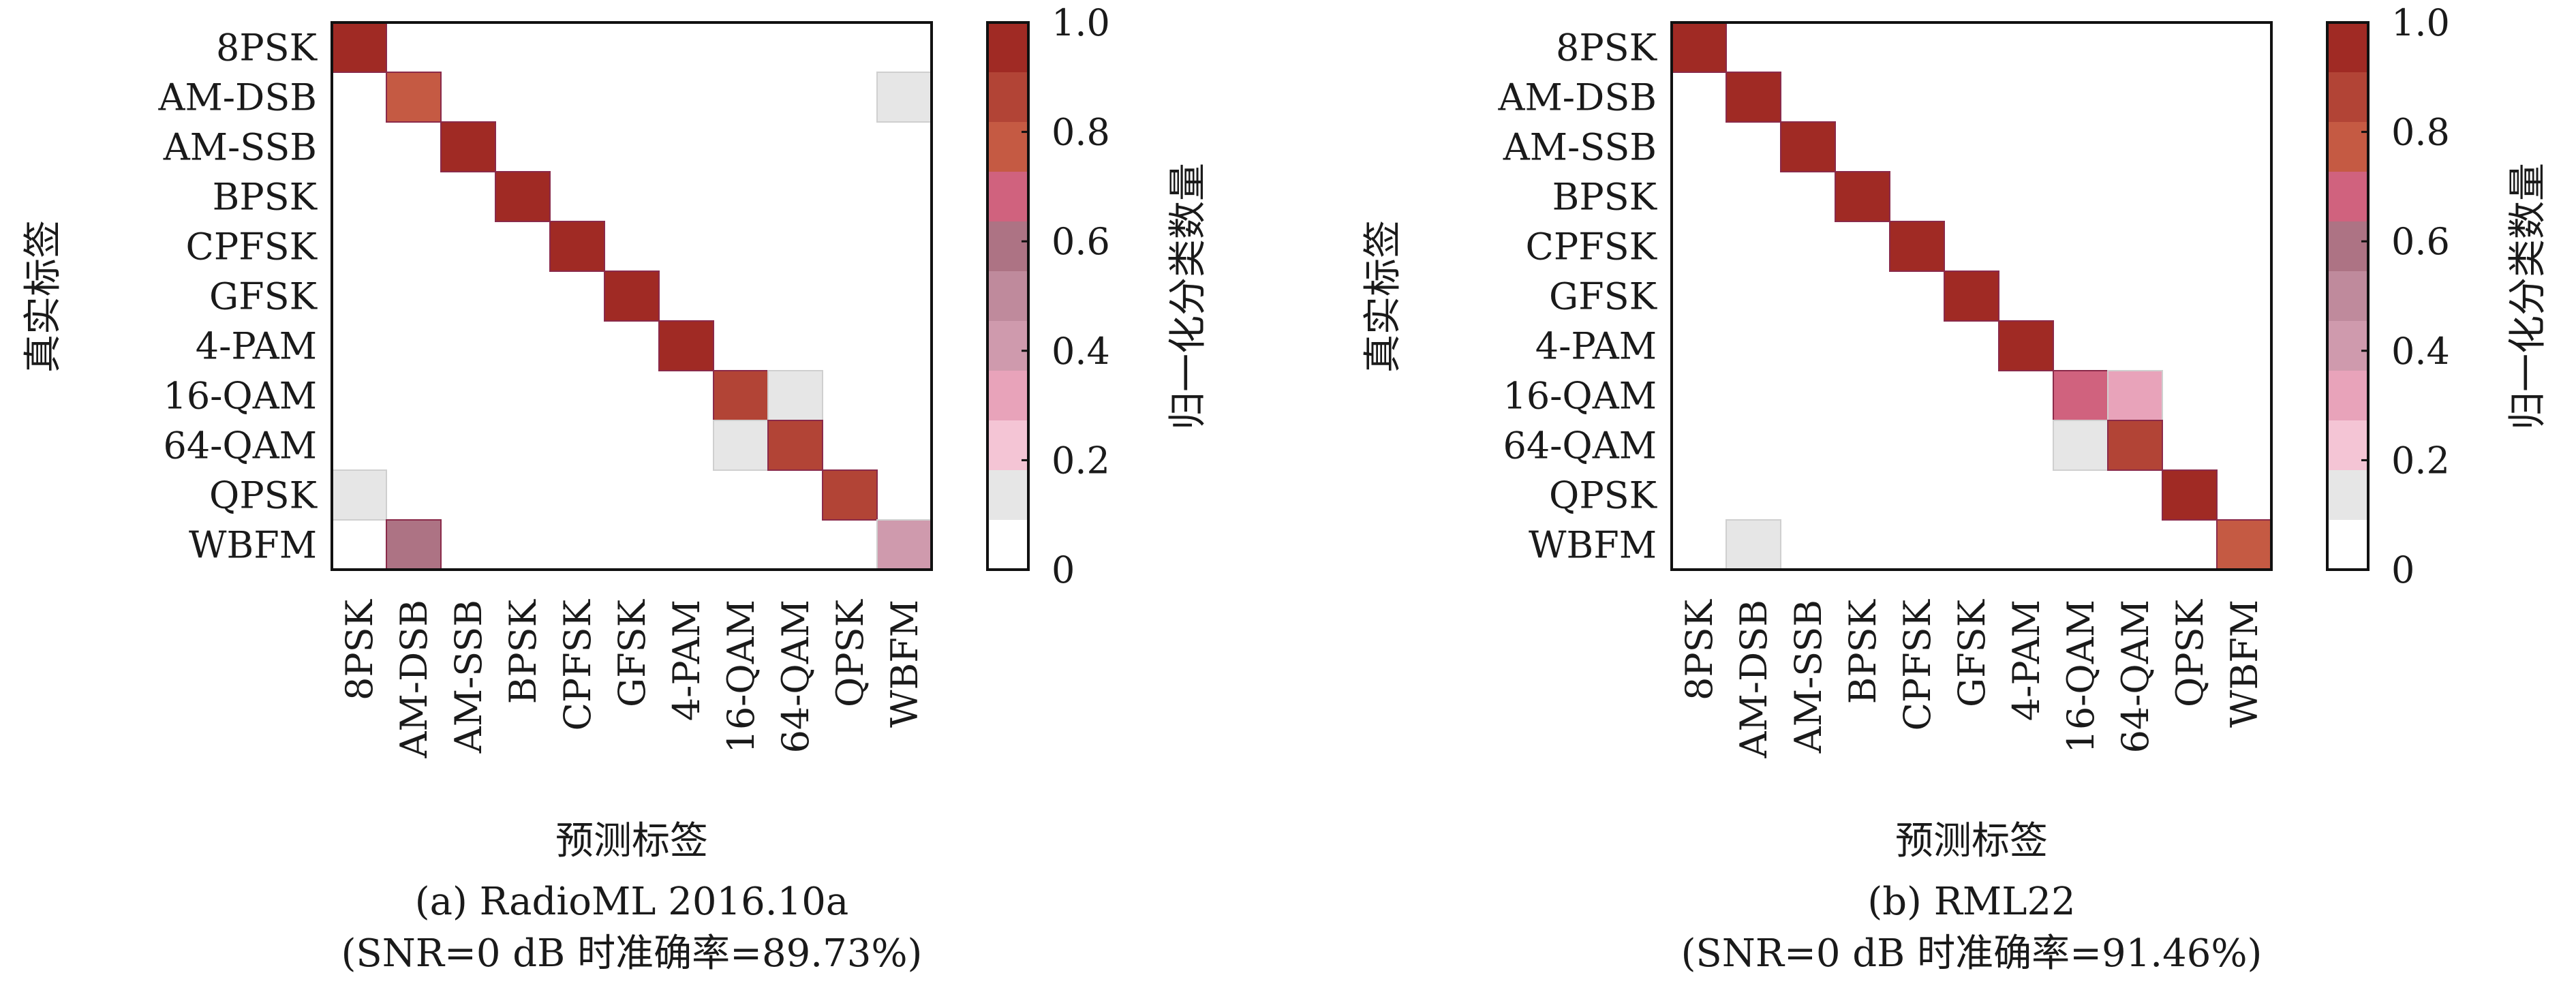  Describe the element at coordinates (1972, 841) in the screenshot. I see `heatmap-b-xlabel: 预测标签` at that location.